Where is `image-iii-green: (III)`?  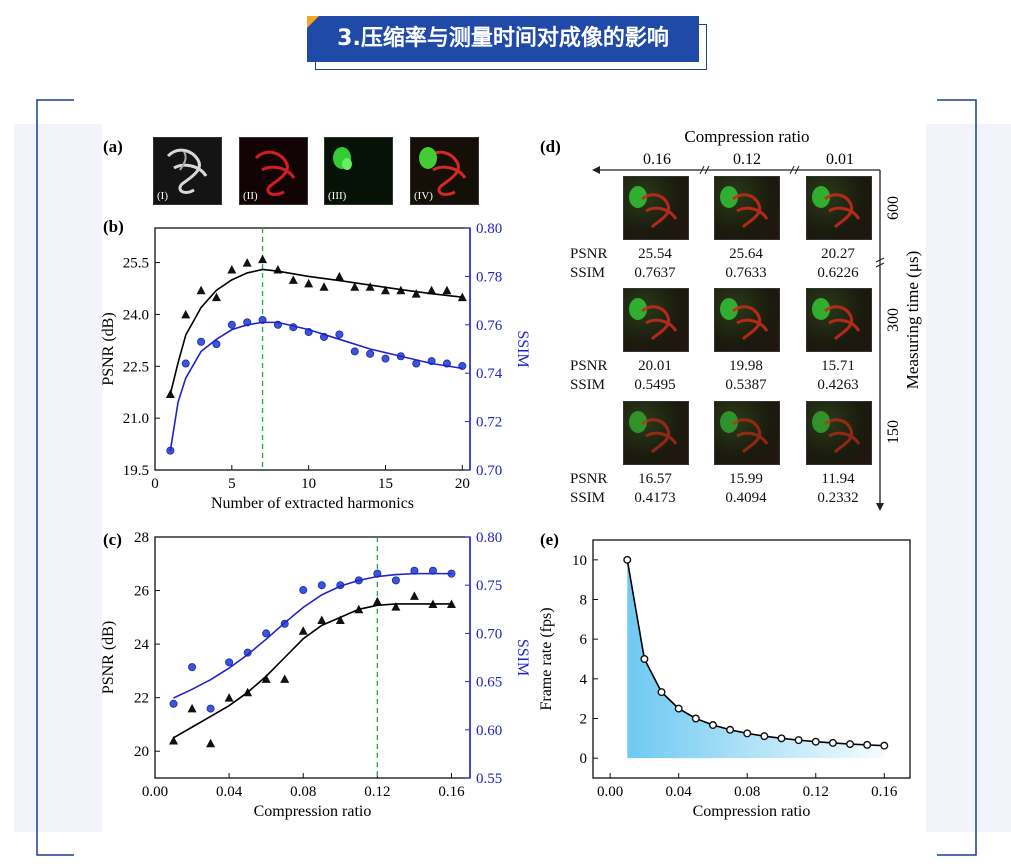 image-iii-green: (III) is located at coordinates (358, 171).